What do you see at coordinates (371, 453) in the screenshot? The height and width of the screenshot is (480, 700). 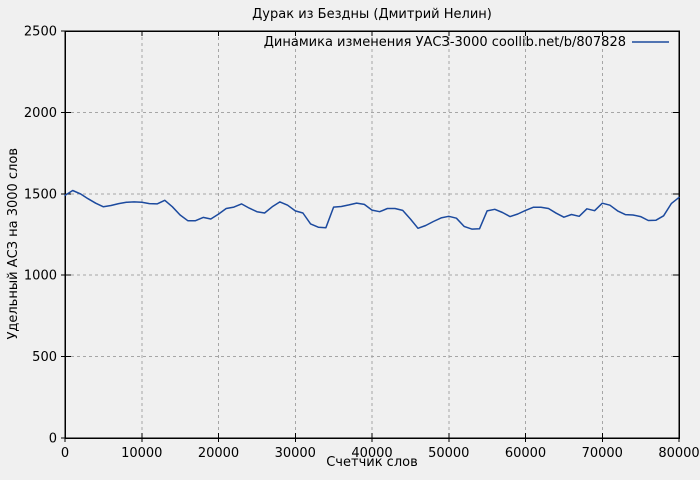 I see `x-tick-label: 40000` at bounding box center [371, 453].